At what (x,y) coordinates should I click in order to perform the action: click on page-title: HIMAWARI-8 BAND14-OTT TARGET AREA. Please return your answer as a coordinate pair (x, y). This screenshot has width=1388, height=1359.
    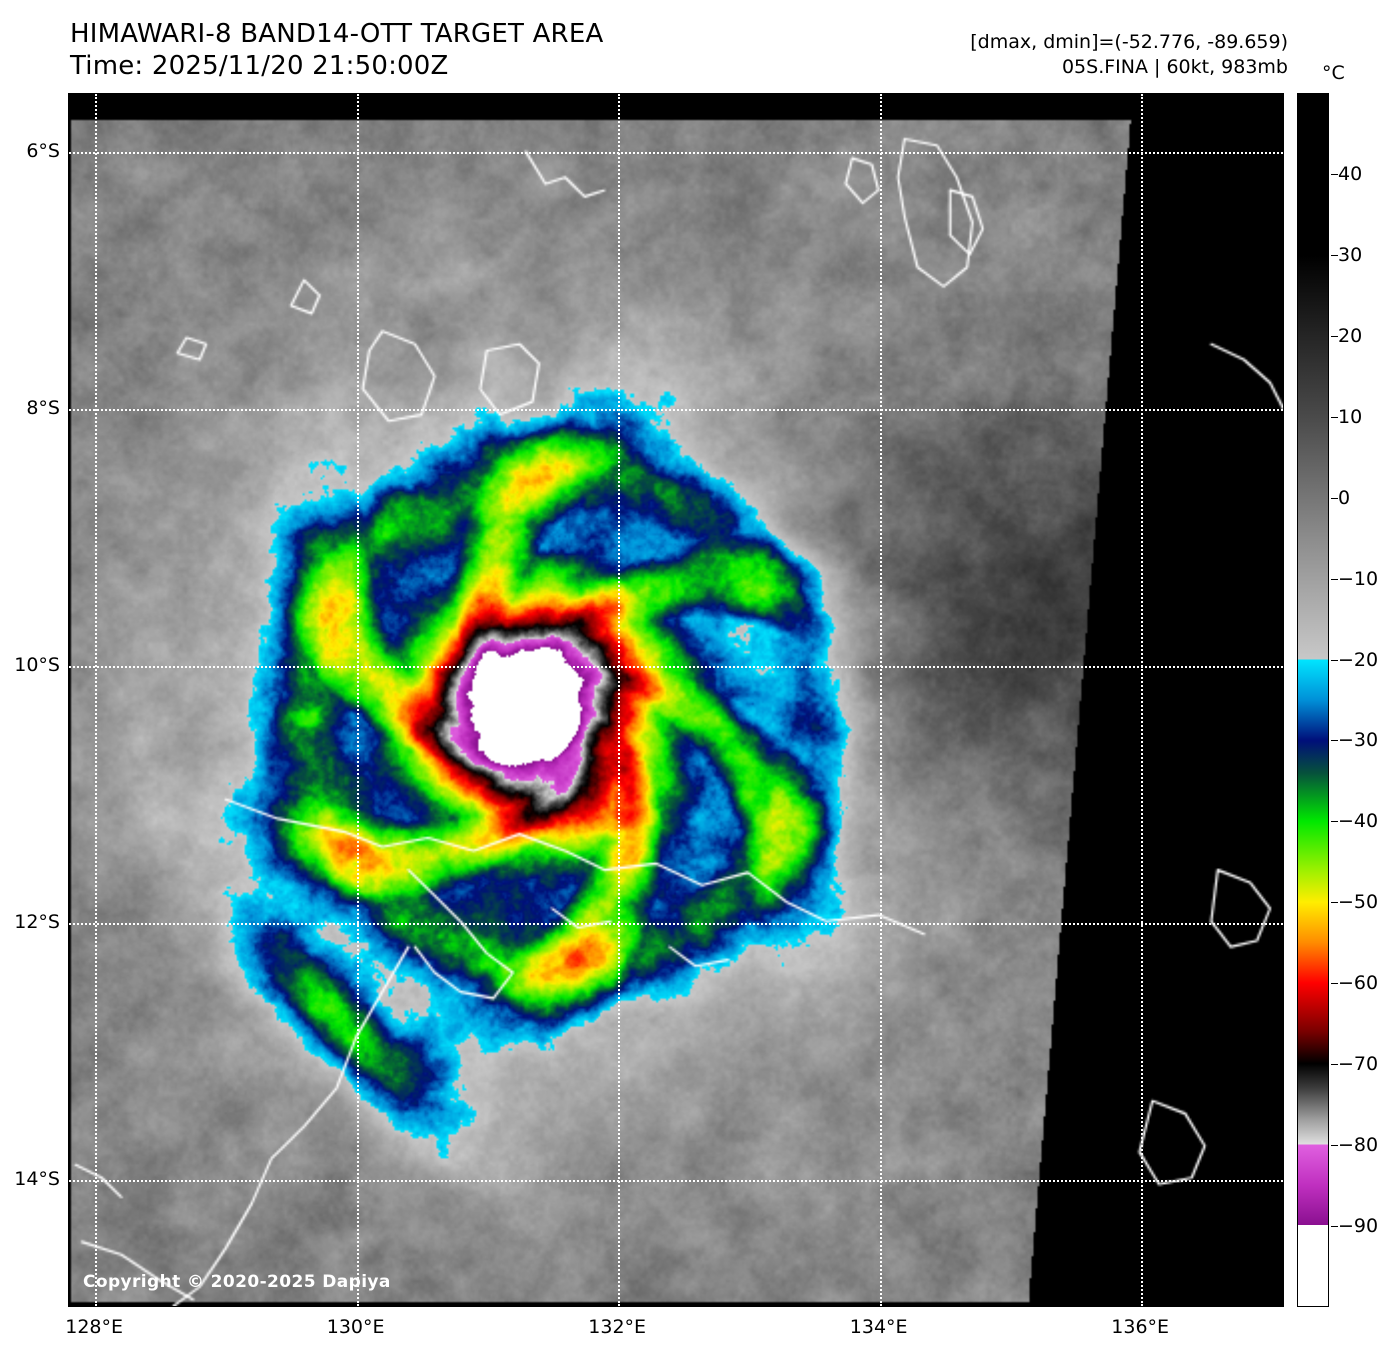
    Looking at the image, I should click on (337, 34).